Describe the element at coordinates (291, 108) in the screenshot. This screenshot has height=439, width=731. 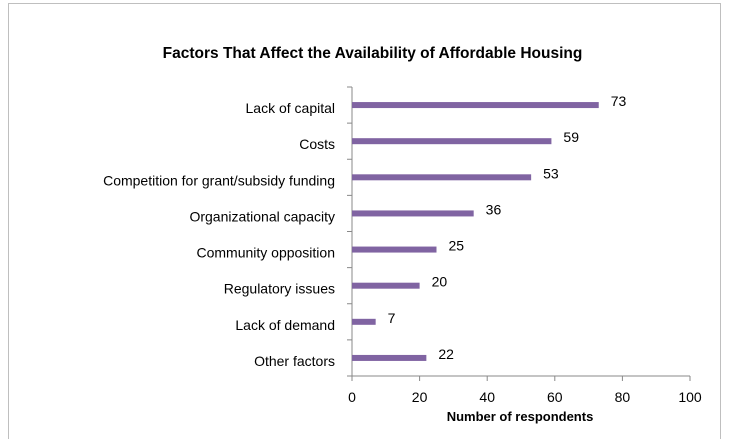
I see `category-label: Lack of capital` at that location.